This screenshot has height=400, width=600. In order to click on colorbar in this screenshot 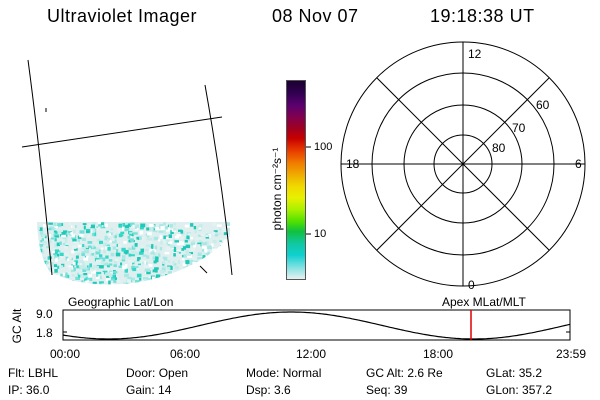, I will do `click(296, 180)`.